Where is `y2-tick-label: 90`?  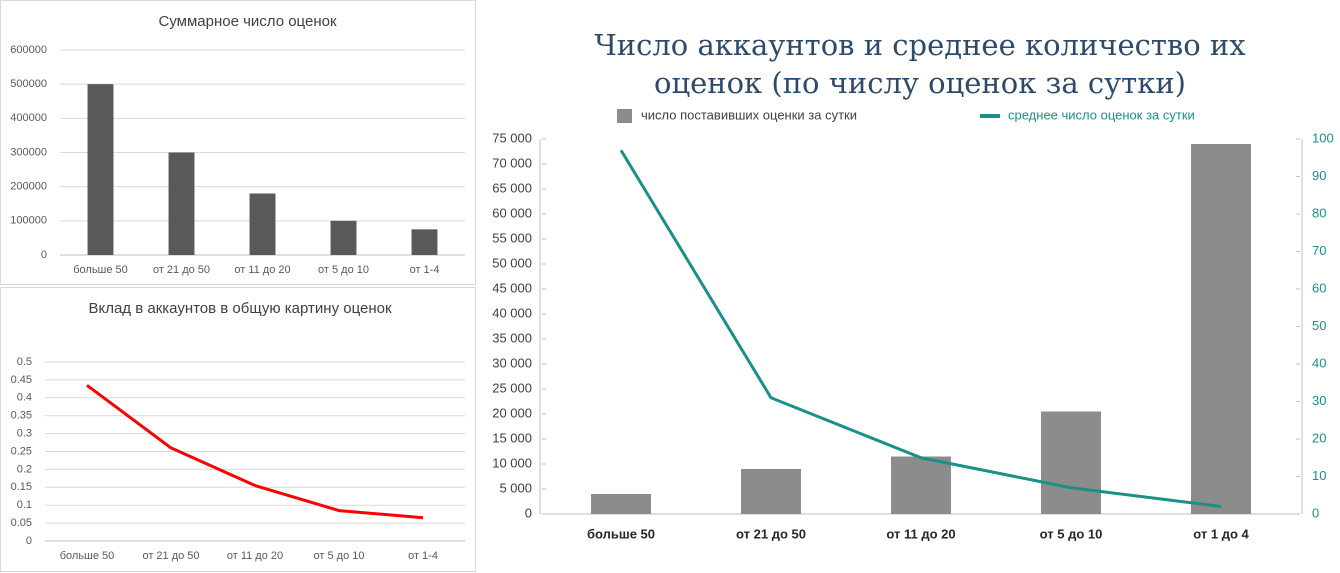
y2-tick-label: 90 is located at coordinates (1319, 175).